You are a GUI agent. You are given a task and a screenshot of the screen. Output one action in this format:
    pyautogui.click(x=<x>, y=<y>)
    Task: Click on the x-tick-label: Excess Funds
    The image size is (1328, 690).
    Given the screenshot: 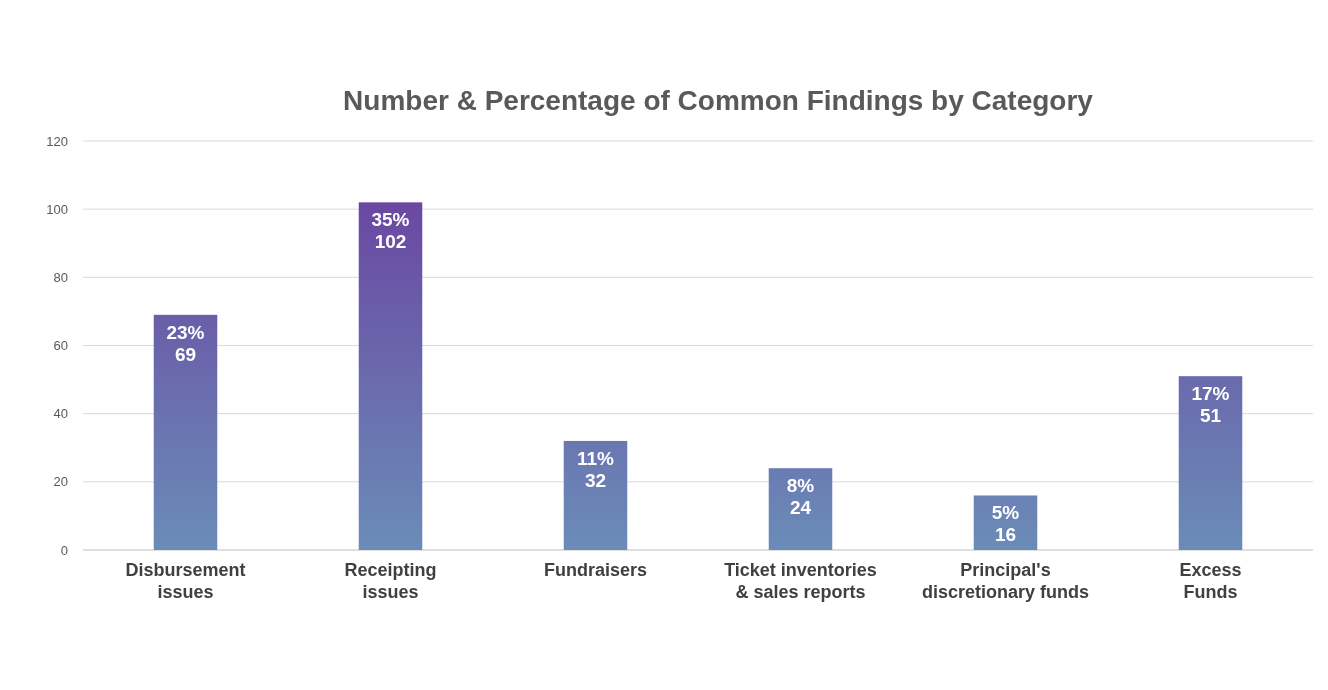 What is the action you would take?
    pyautogui.click(x=1210, y=581)
    